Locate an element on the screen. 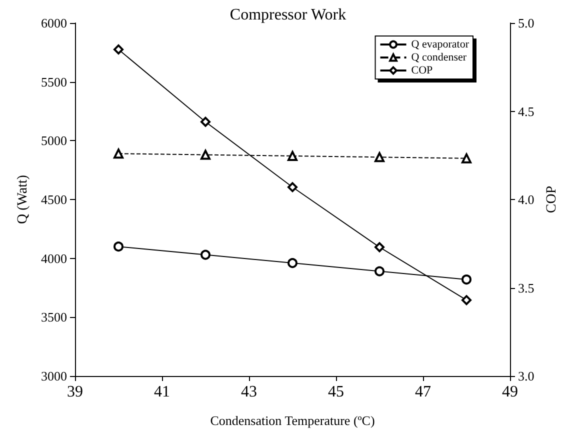  y2-tick-label: 3.5 is located at coordinates (526, 288).